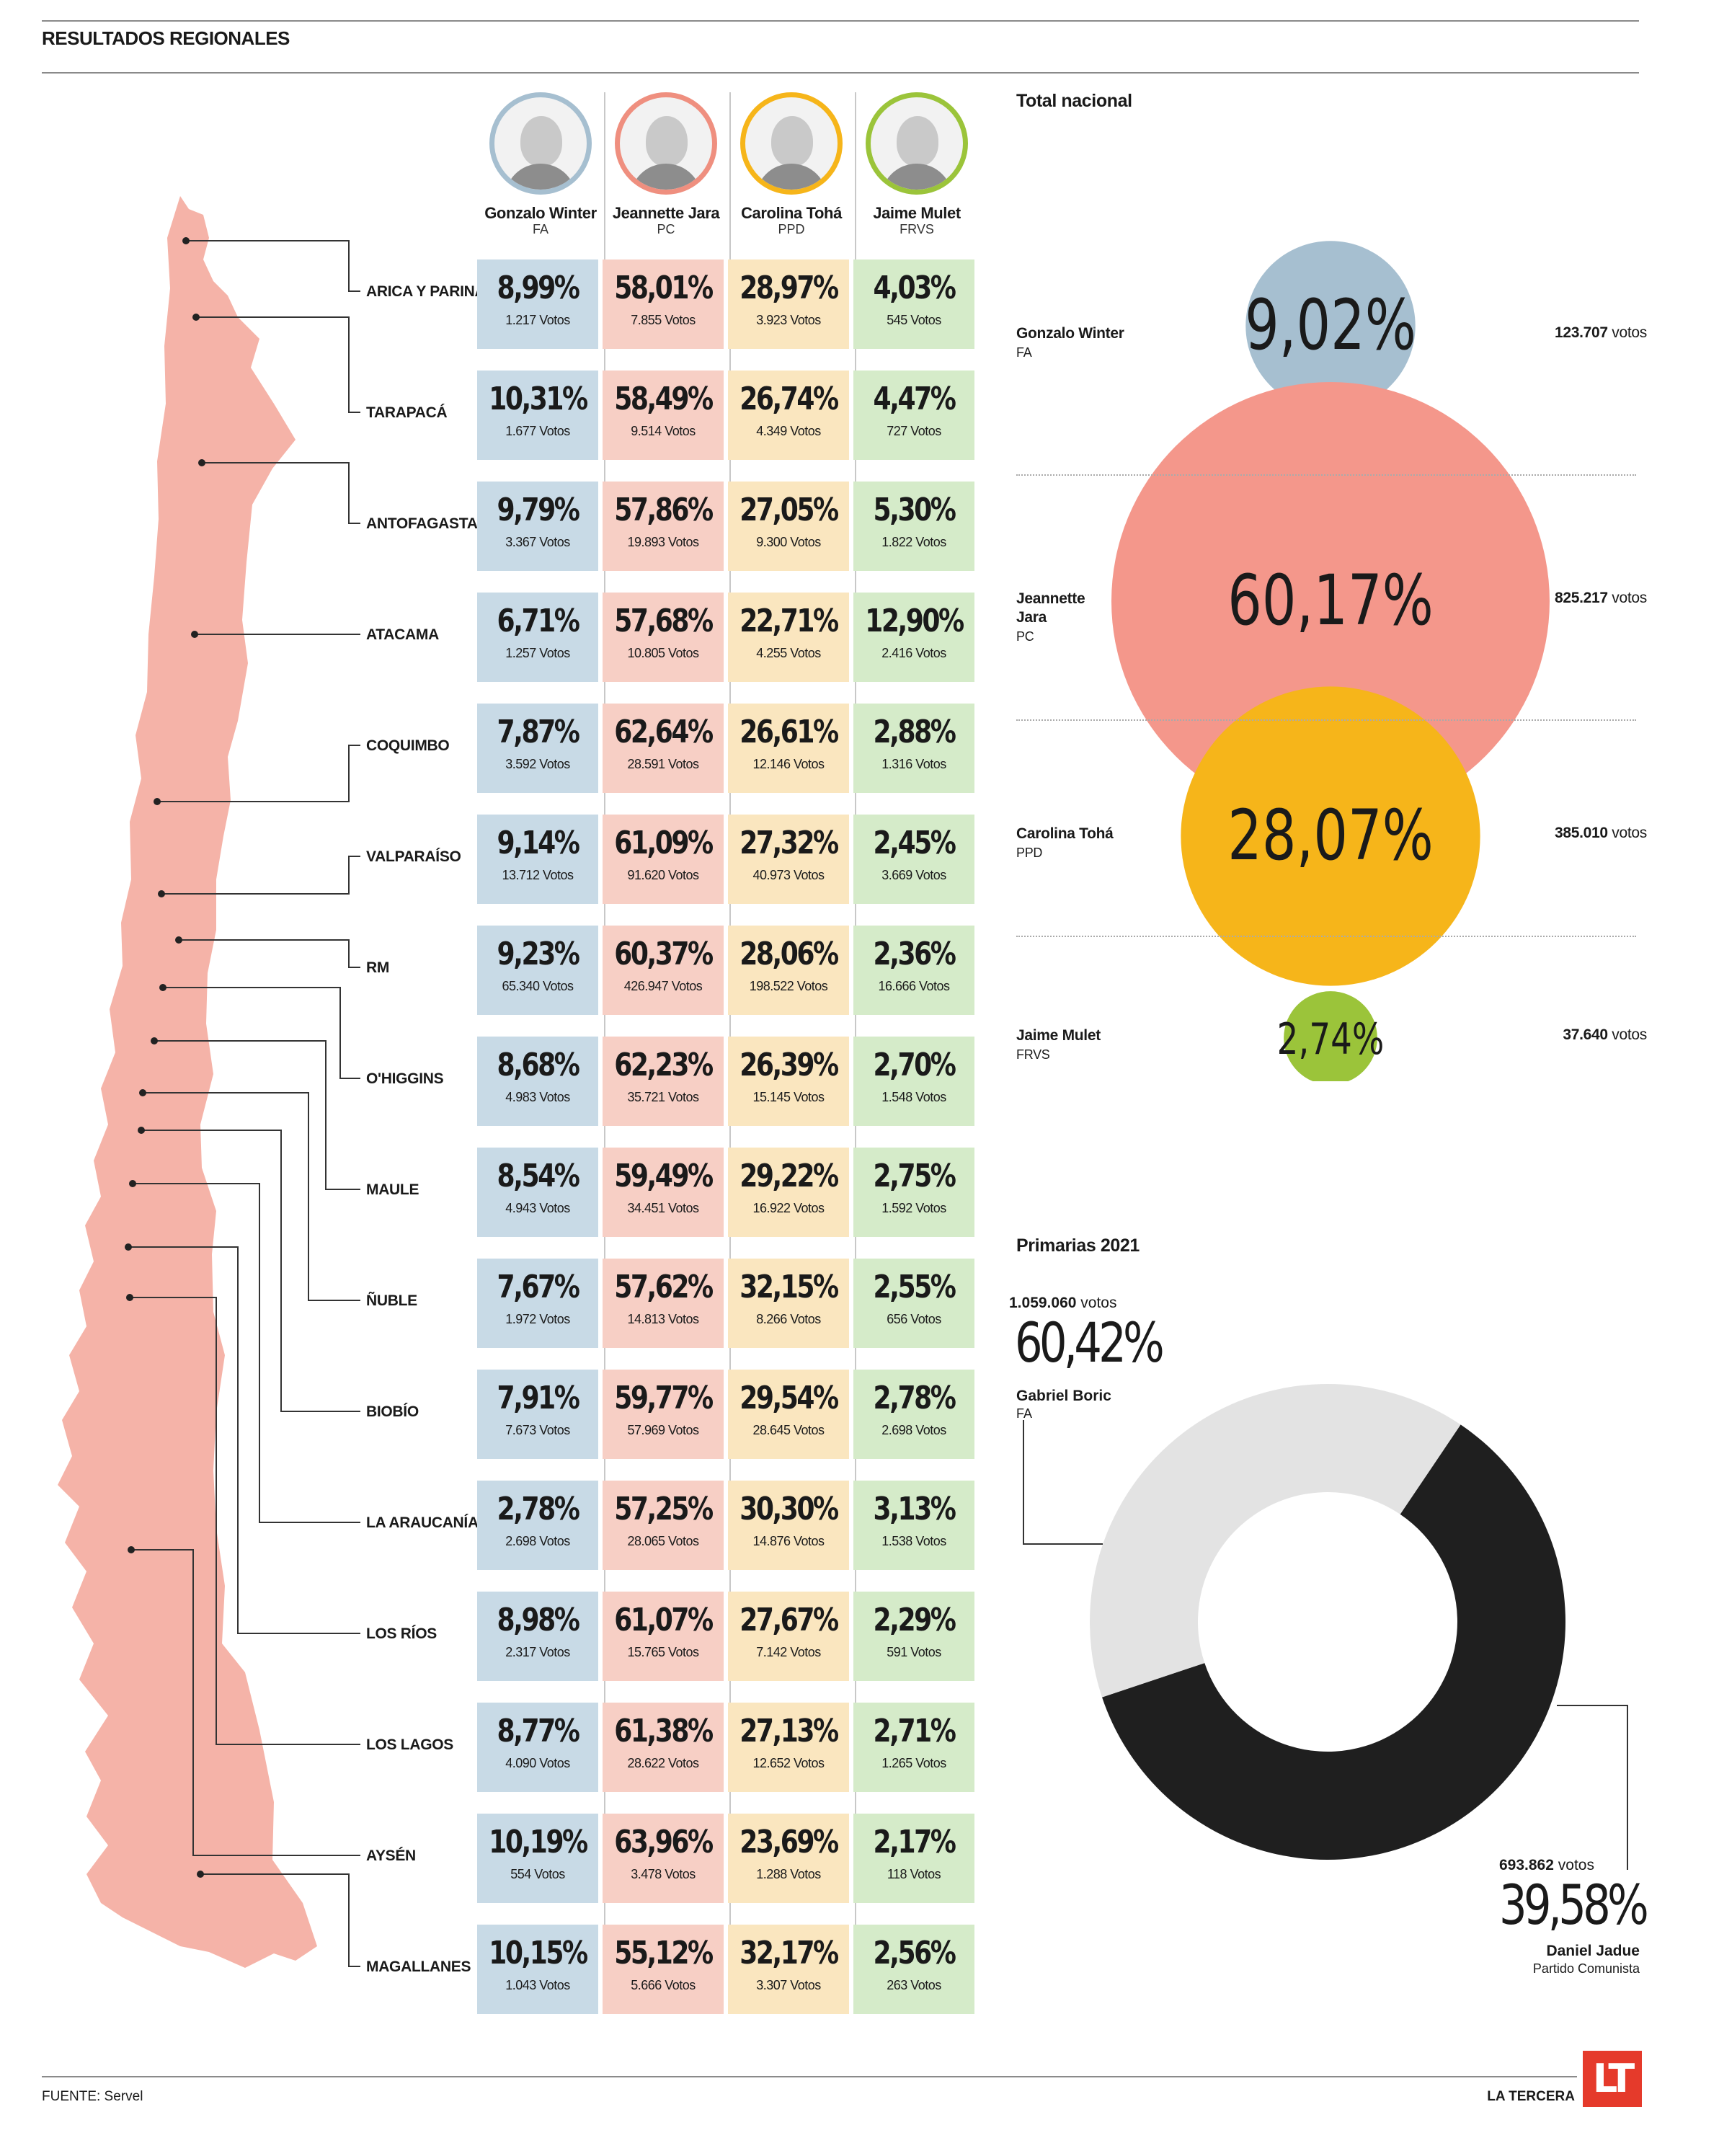 This screenshot has width=1719, height=2156. Describe the element at coordinates (663, 1208) in the screenshot. I see `result-votes: 34.451 Votos` at that location.